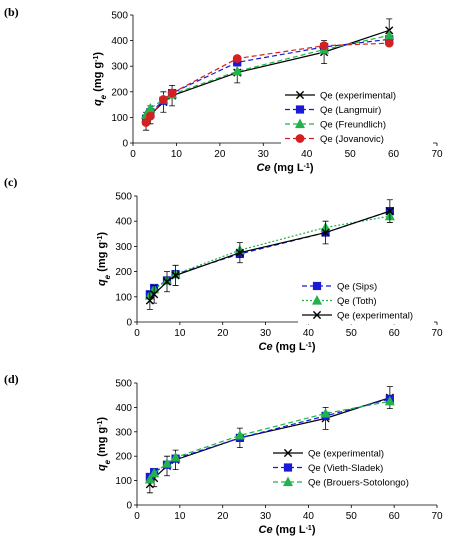 This screenshot has width=451, height=550. Describe the element at coordinates (267, 82) in the screenshot. I see `series-qe-jovanovic-` at that location.